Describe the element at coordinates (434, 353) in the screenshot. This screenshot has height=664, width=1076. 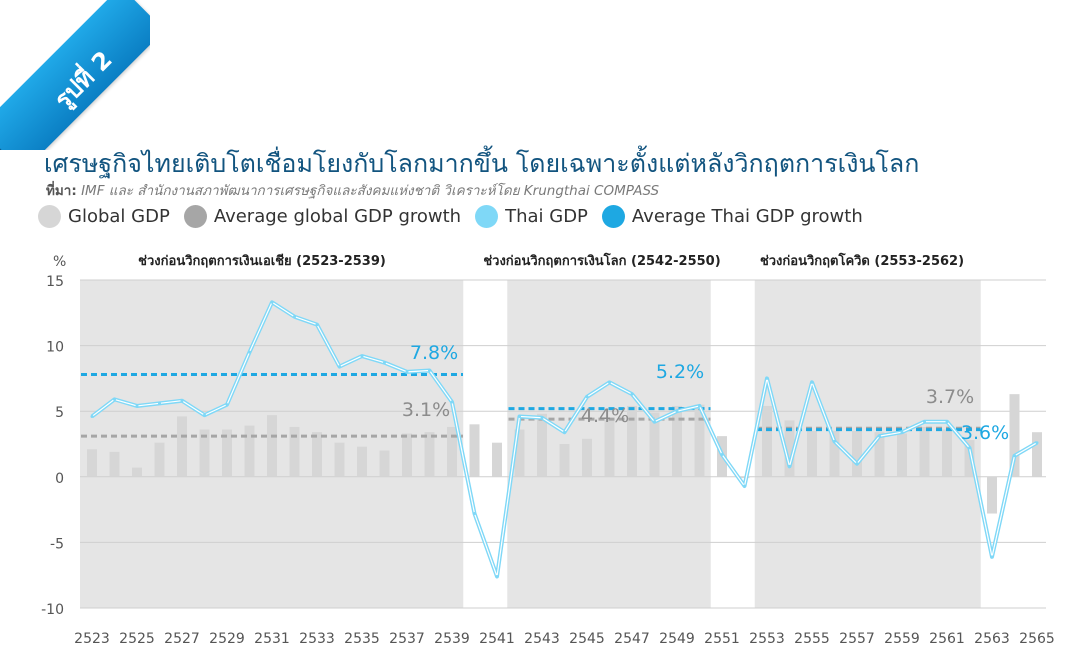
I see `avg-thai-value-1: 7.8%` at that location.